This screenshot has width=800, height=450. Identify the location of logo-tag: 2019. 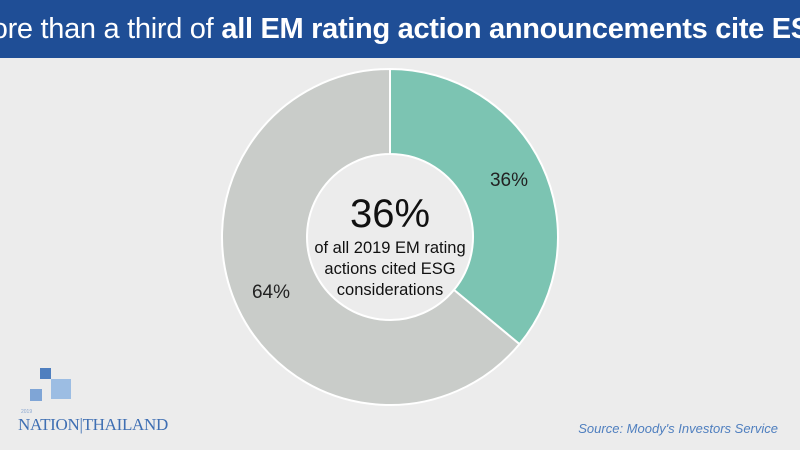
(27, 412).